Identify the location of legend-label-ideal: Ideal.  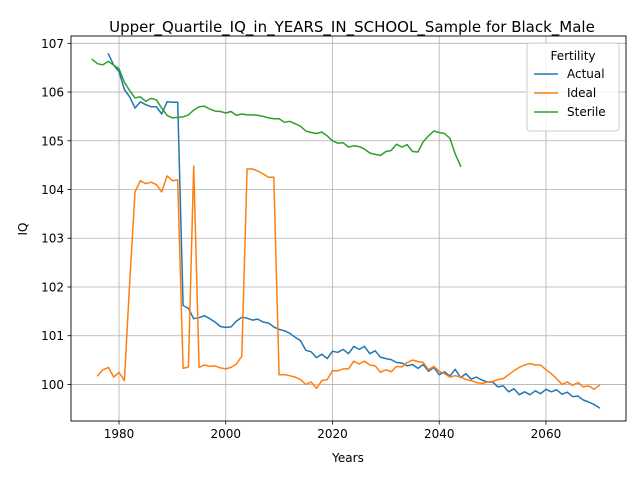
(581, 93).